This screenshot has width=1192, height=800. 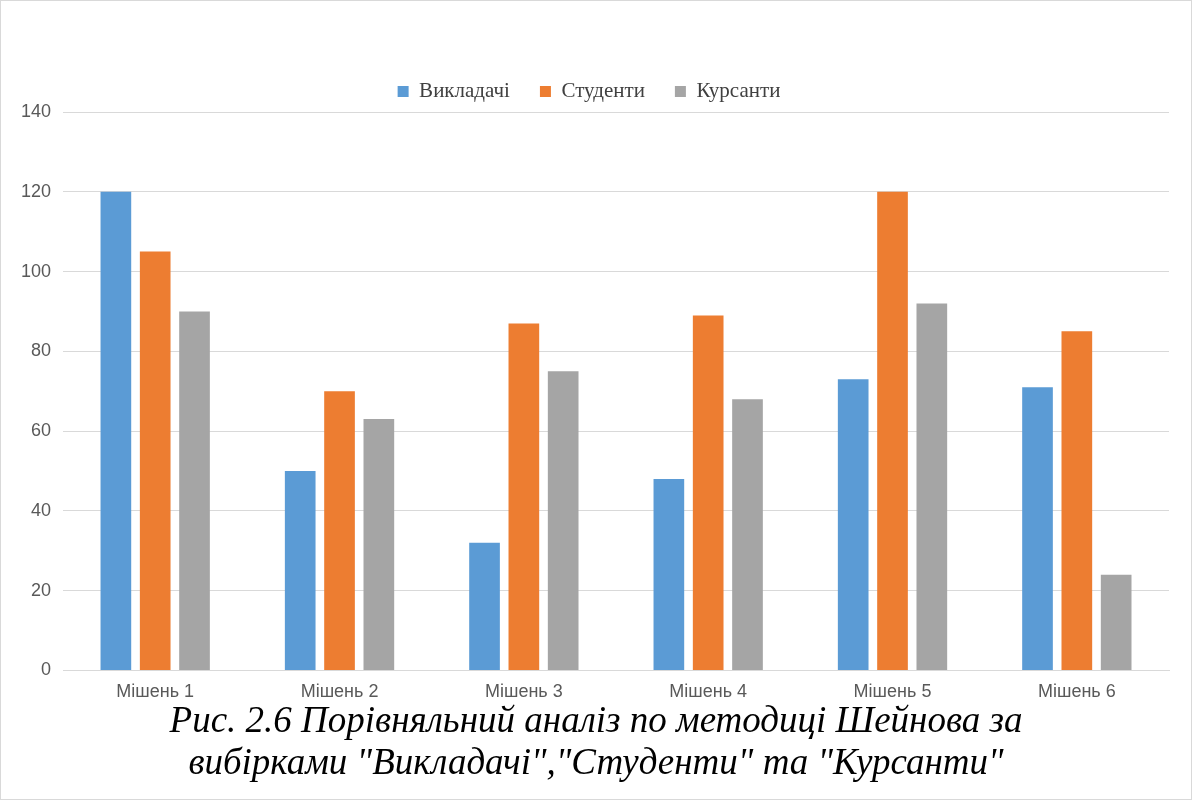 I want to click on x-tick-label: Мішень 4, so click(x=708, y=691).